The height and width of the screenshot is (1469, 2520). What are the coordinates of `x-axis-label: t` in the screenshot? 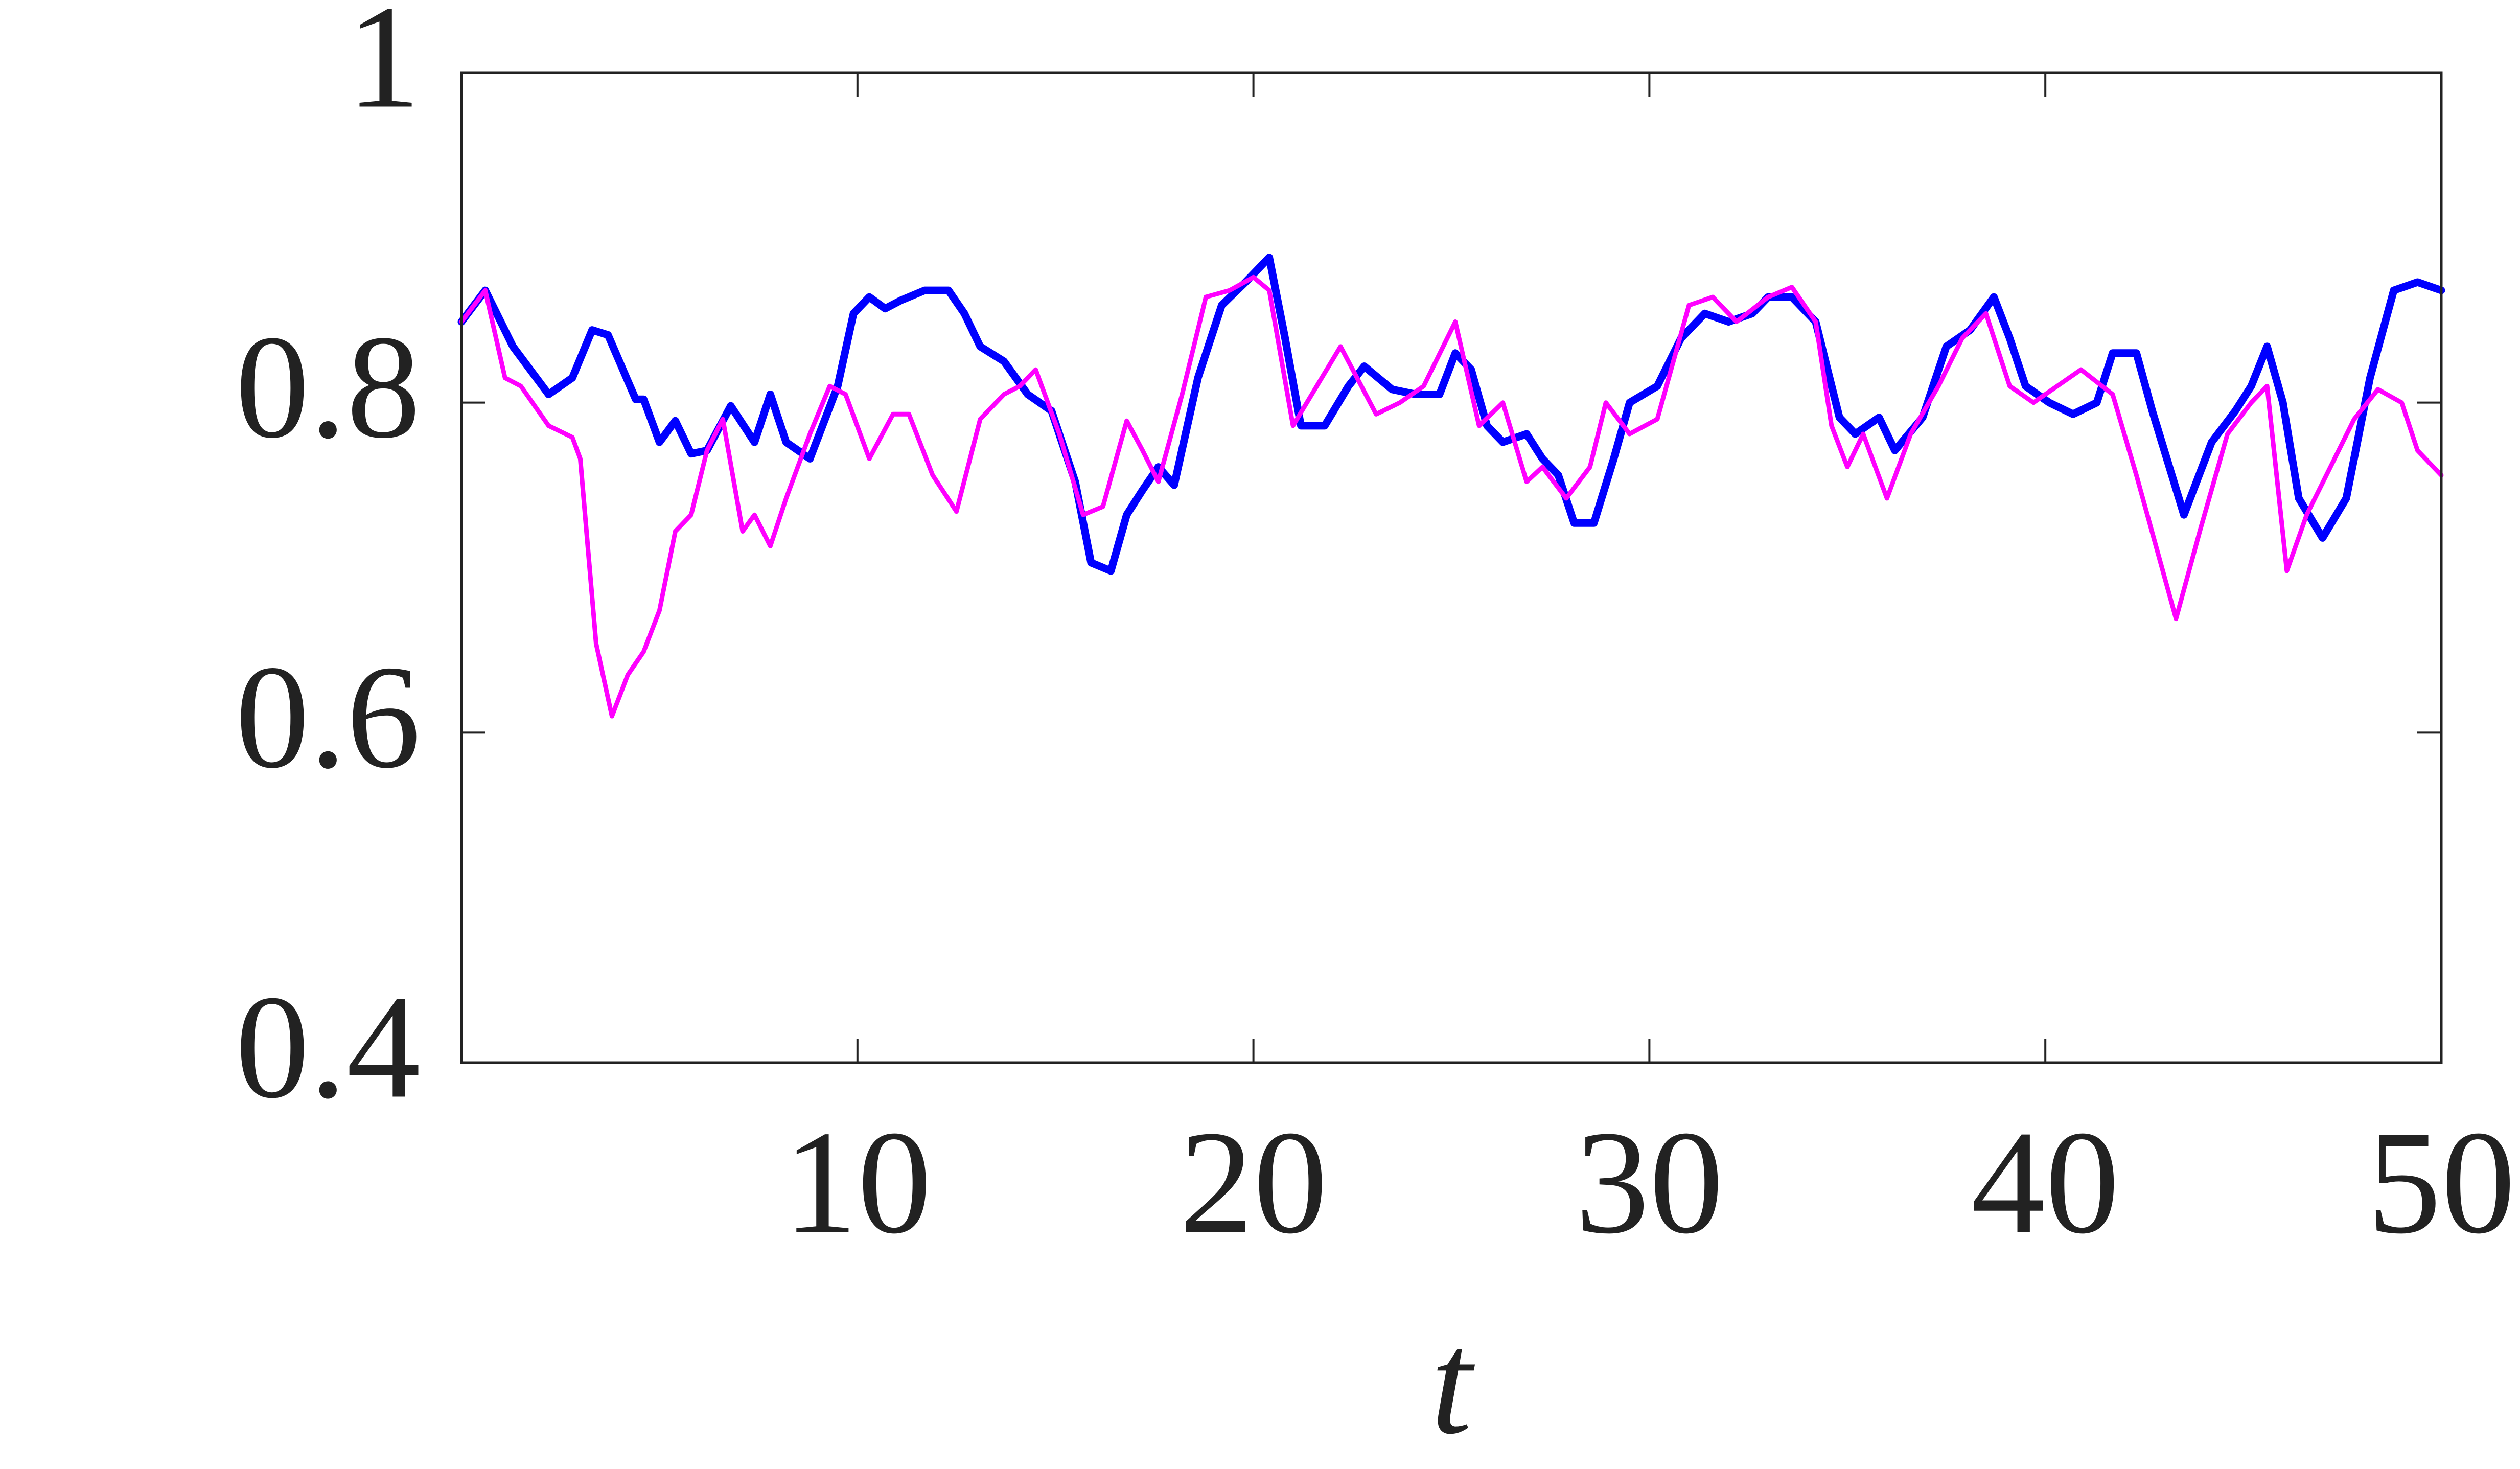 It's located at (1454, 1383).